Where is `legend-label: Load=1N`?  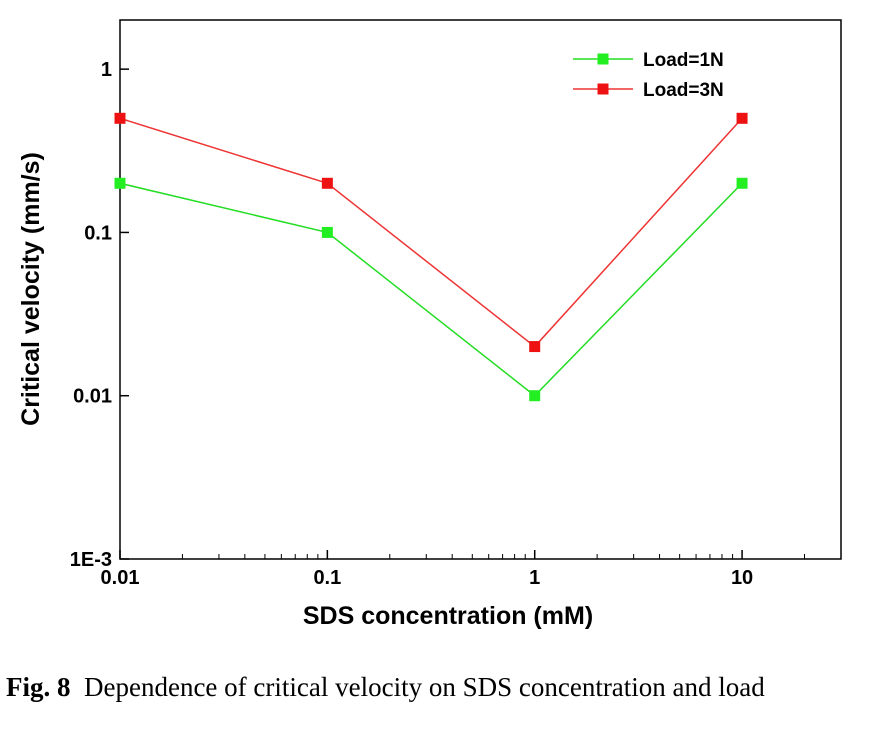 legend-label: Load=1N is located at coordinates (683, 60).